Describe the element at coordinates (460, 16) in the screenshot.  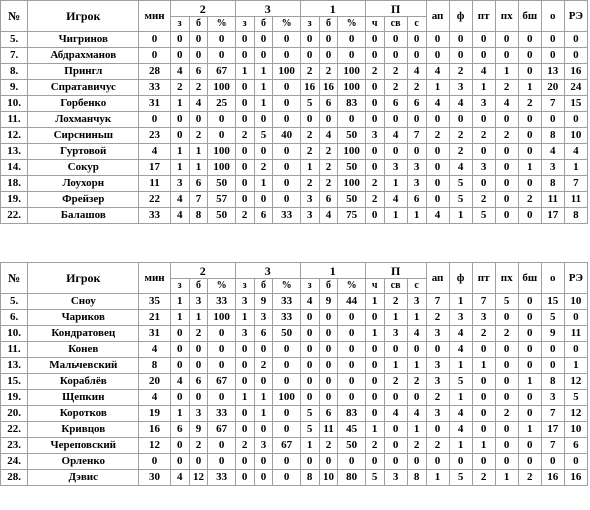
I see `col-header-f: ф` at that location.